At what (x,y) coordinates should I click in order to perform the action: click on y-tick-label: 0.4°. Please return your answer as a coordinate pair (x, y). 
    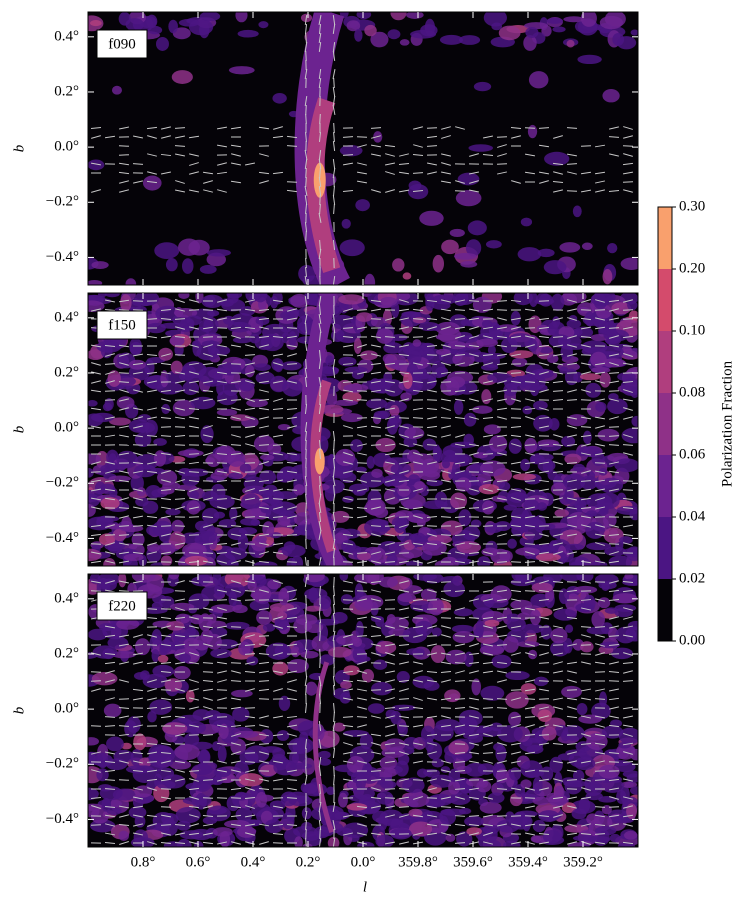
    Looking at the image, I should click on (66, 598).